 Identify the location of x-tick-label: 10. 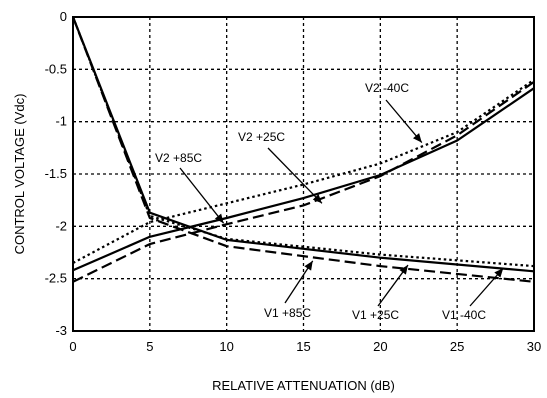
(226, 346).